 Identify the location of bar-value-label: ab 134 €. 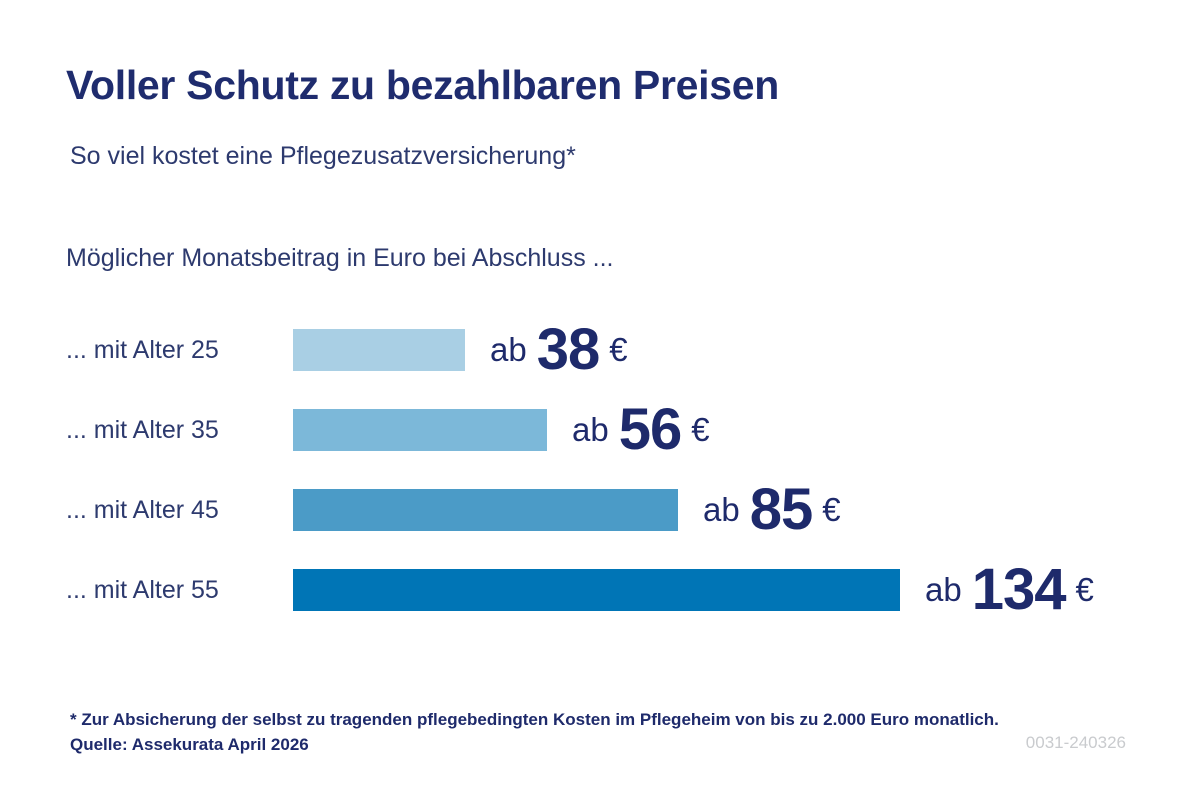
(1009, 590).